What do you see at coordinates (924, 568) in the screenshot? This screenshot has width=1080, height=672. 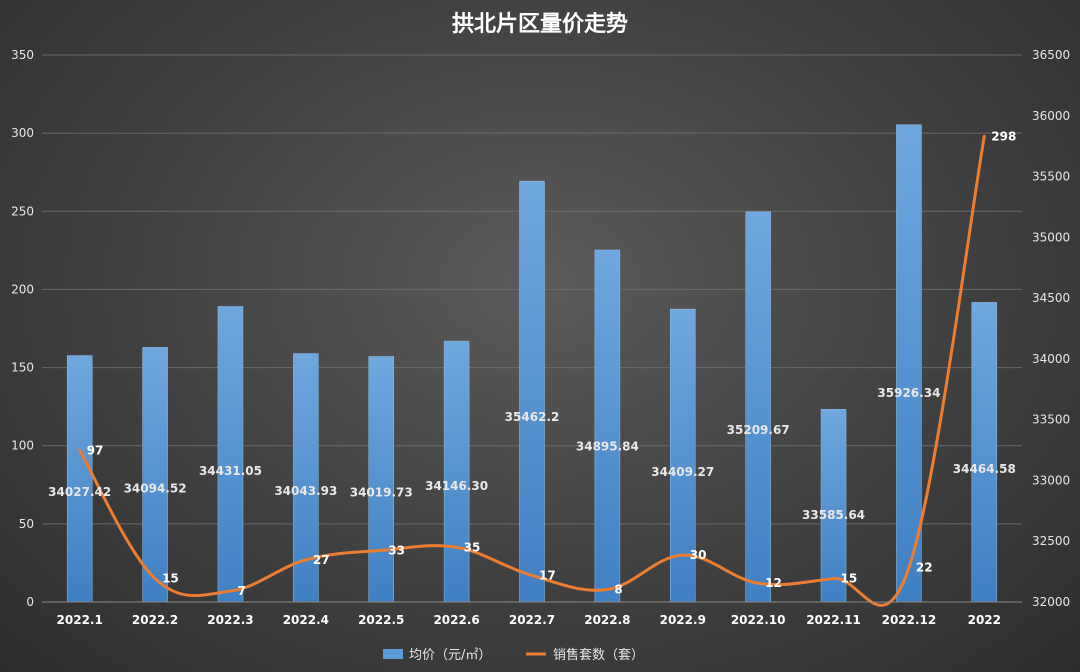 I see `line-data-label: 22` at bounding box center [924, 568].